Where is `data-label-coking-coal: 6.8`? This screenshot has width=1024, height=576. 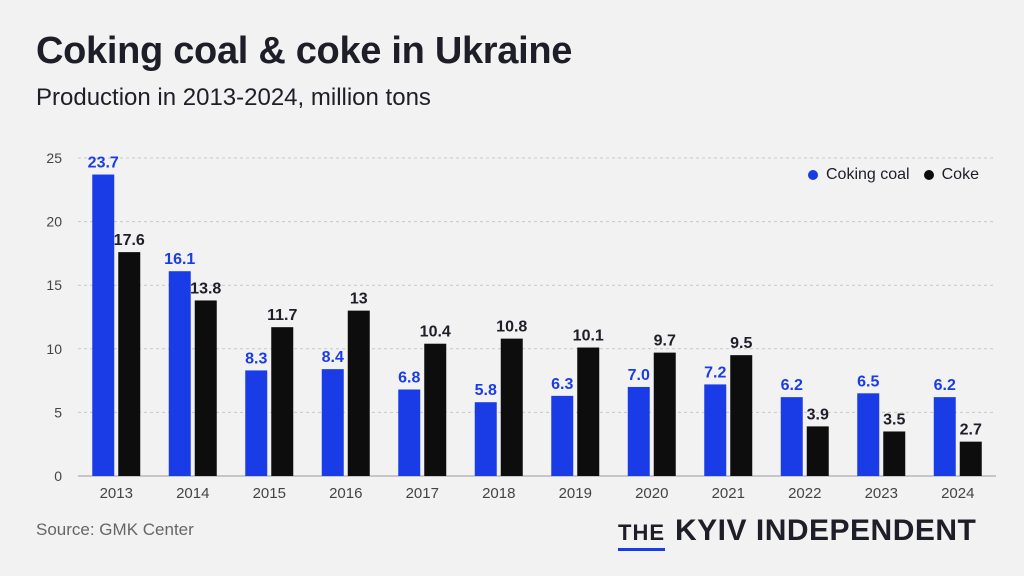
data-label-coking-coal: 6.8 is located at coordinates (409, 378).